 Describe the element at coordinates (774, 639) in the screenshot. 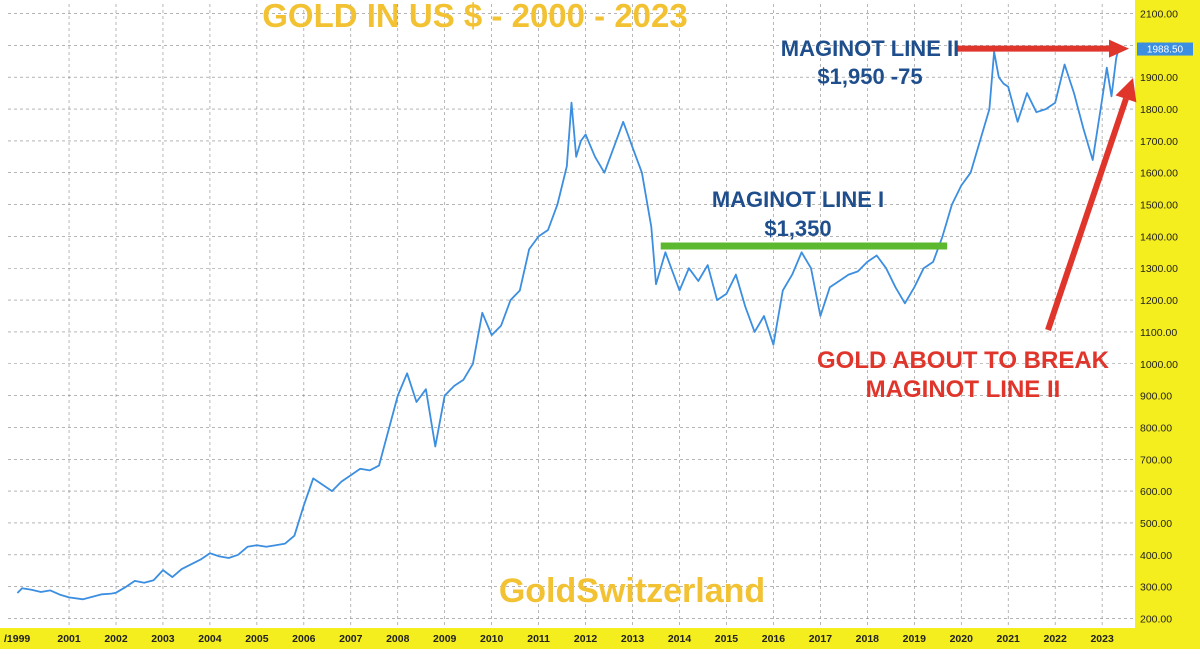

I see `x-tick-label: 2016` at that location.